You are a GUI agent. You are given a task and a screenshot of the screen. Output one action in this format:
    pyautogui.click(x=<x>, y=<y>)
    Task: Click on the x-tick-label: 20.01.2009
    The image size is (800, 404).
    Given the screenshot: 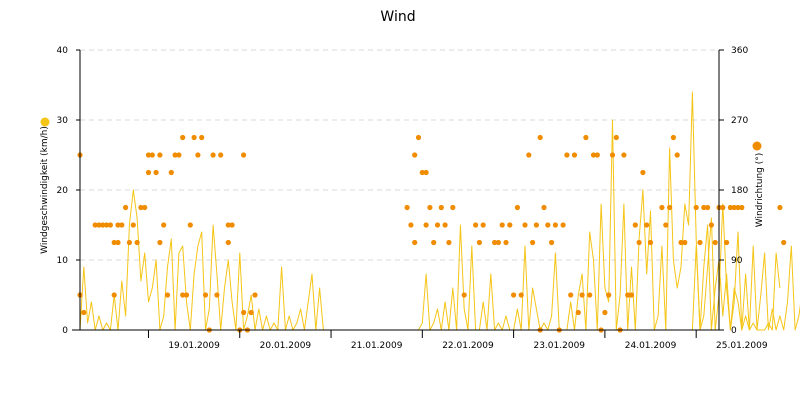 What is the action you would take?
    pyautogui.click(x=286, y=346)
    